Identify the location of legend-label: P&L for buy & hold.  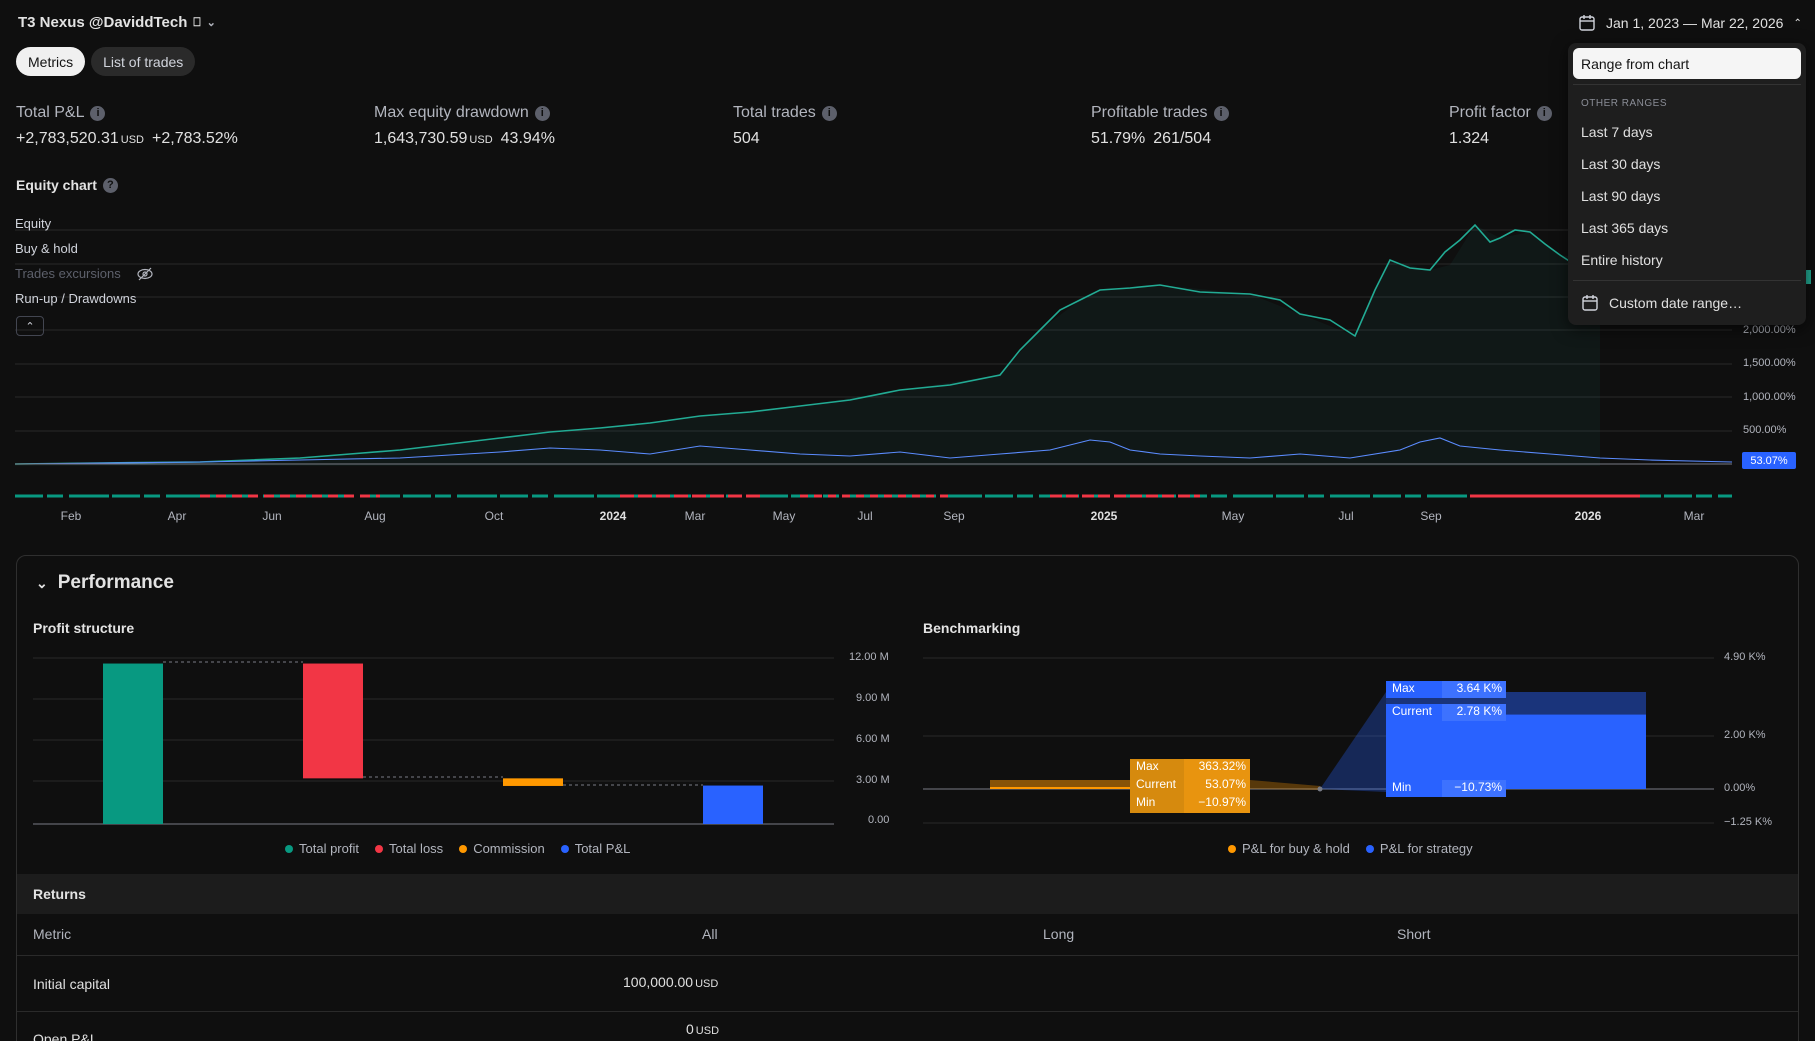
(1296, 848).